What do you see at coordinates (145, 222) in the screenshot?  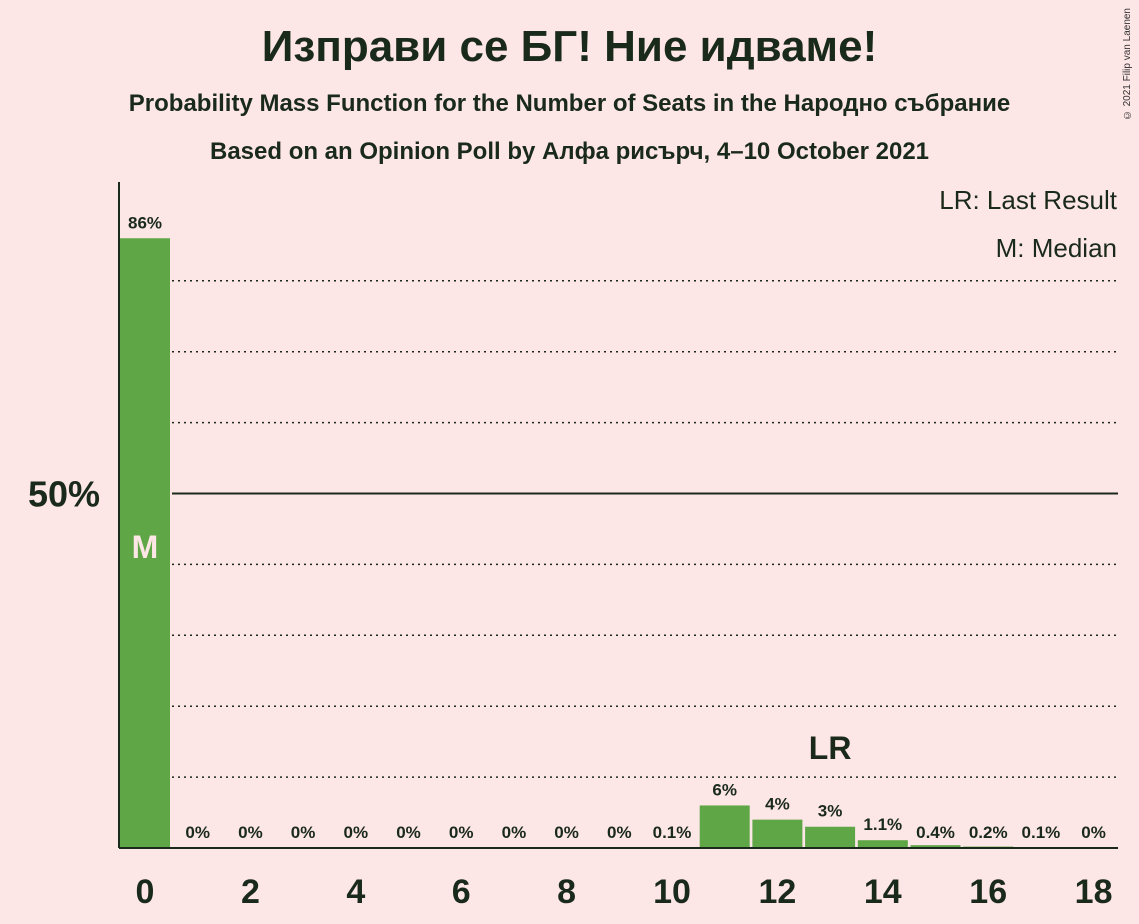 I see `data-label-seat-0: 86%` at bounding box center [145, 222].